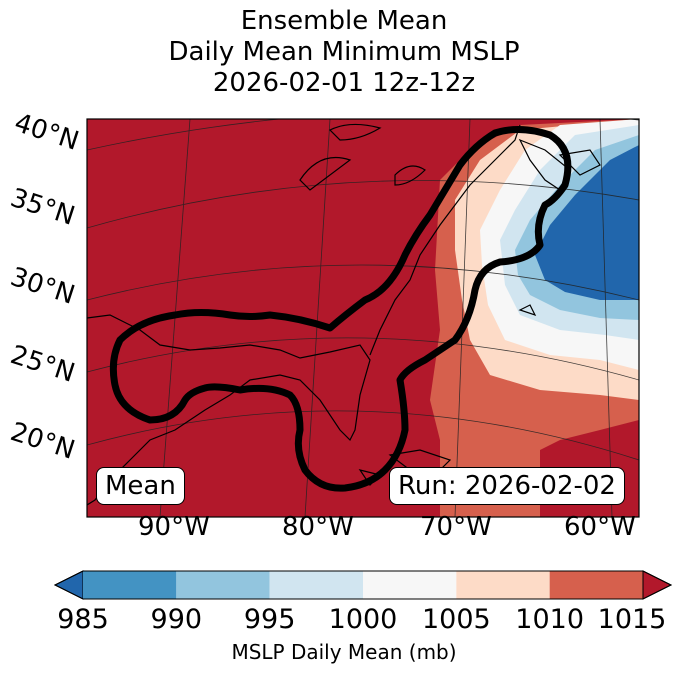  I want to click on colorbar-tick-label: 1015, so click(632, 619).